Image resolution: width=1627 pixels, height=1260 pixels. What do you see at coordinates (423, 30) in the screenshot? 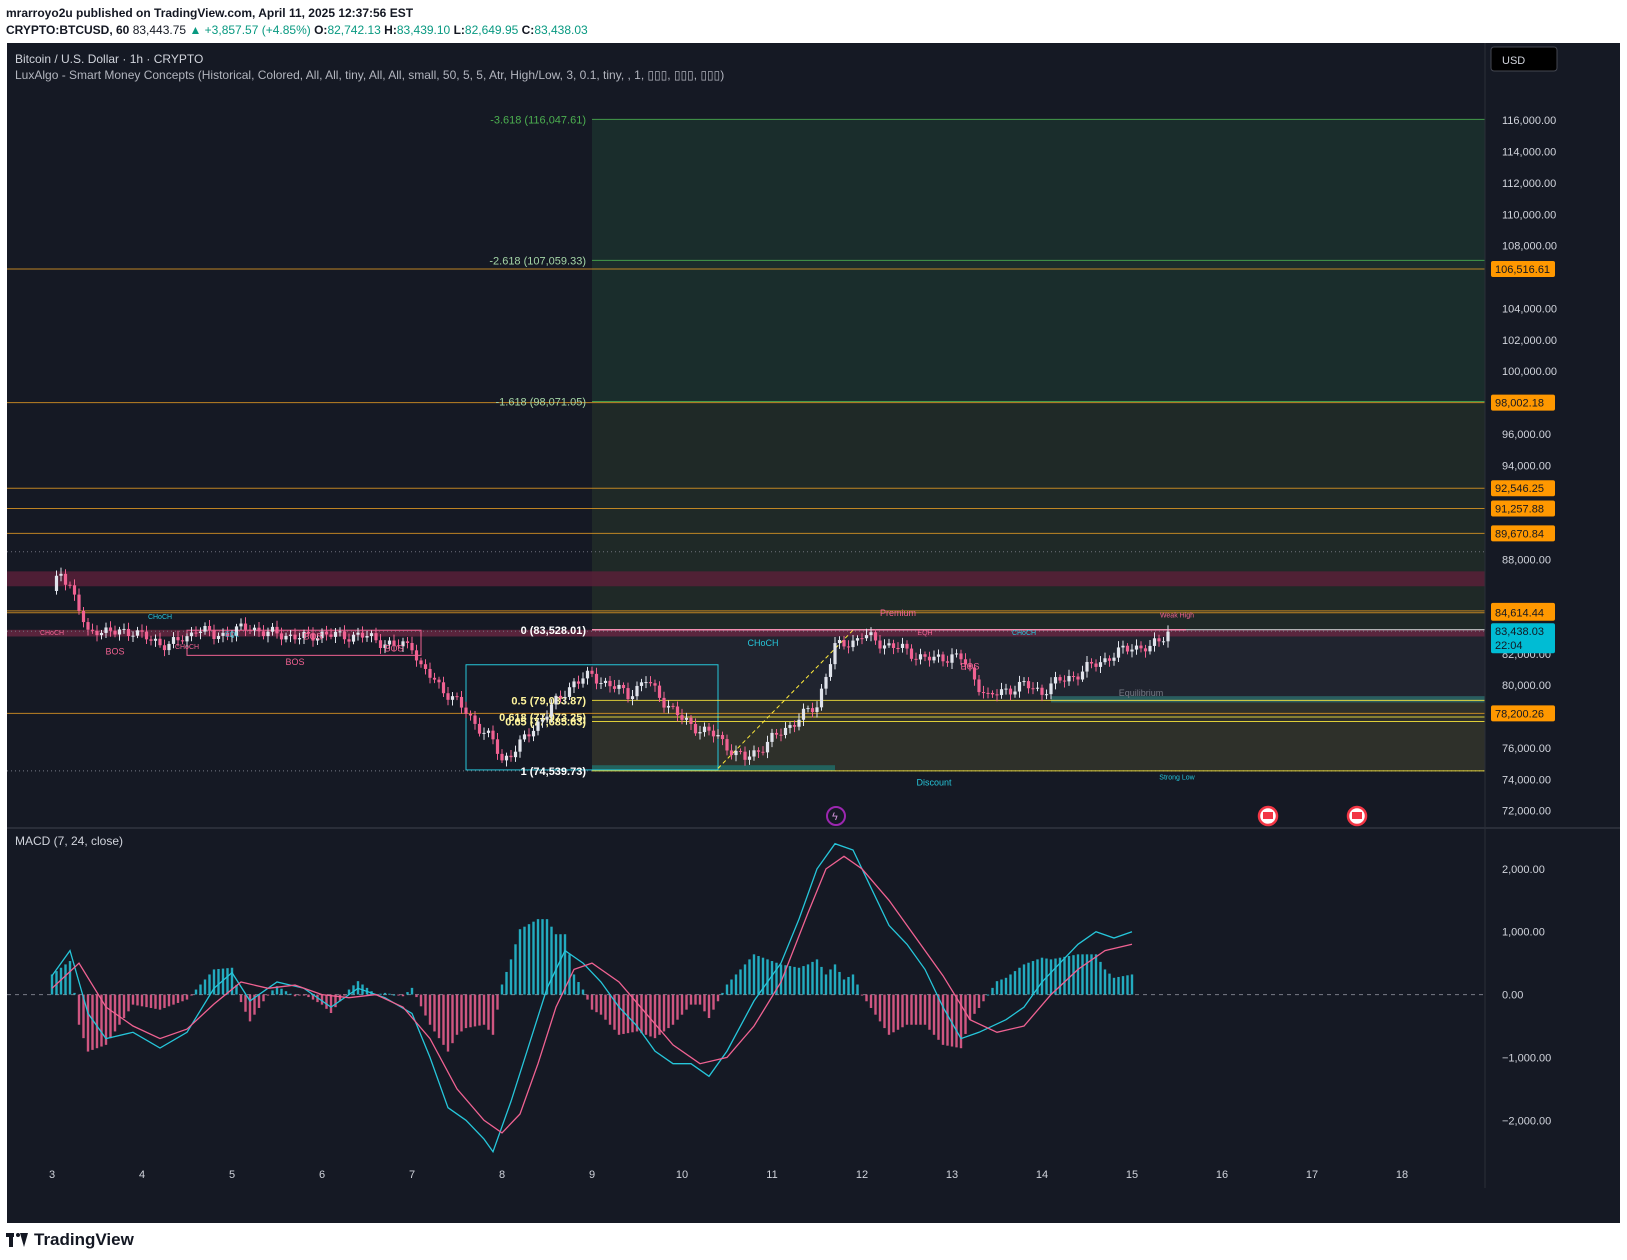
I see `high-value: 83,439.10` at bounding box center [423, 30].